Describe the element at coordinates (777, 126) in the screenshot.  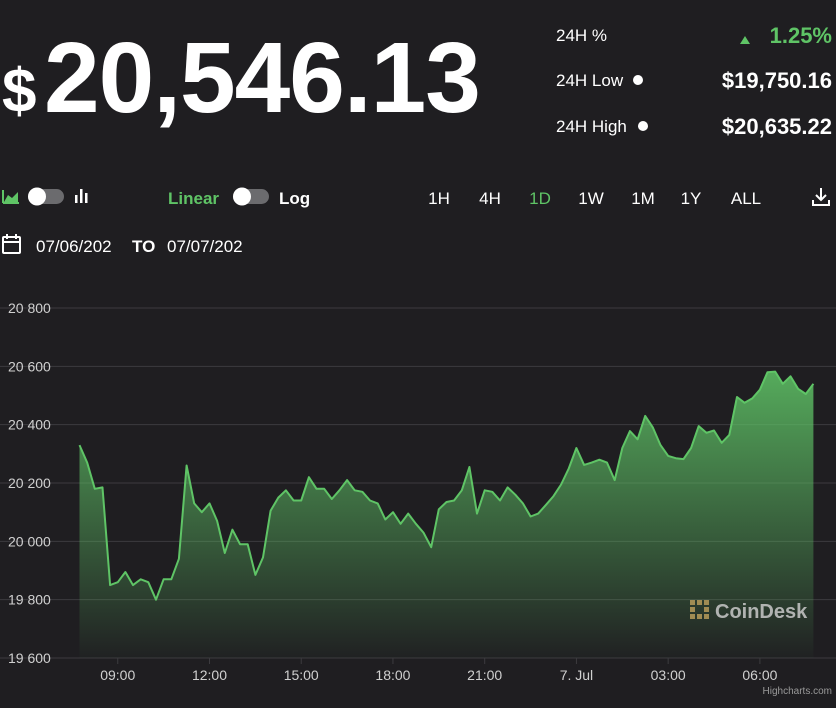
I see `stat-value: $20,635.22` at that location.